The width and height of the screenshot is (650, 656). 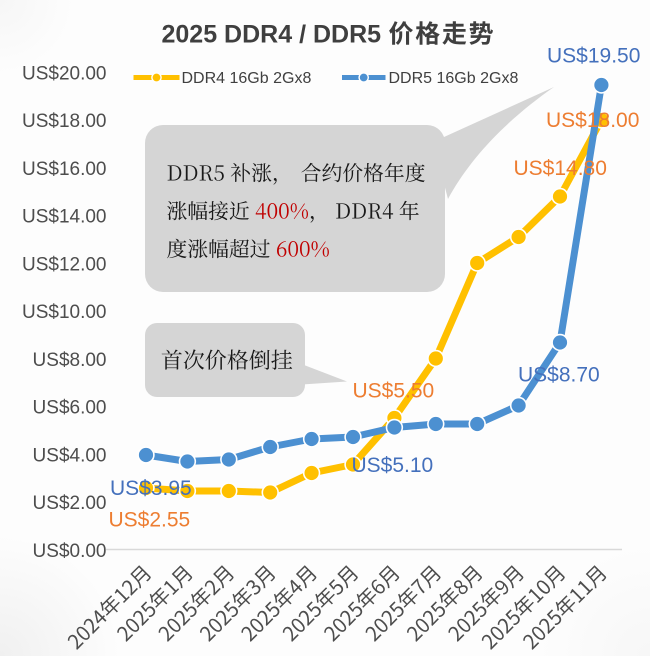 What do you see at coordinates (64, 264) in the screenshot?
I see `svg-text: US$12.00` at bounding box center [64, 264].